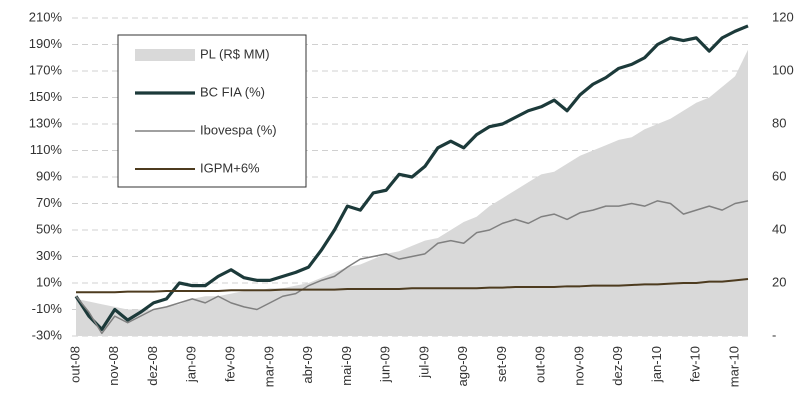  I want to click on y2-tick-label: 100, so click(783, 69).